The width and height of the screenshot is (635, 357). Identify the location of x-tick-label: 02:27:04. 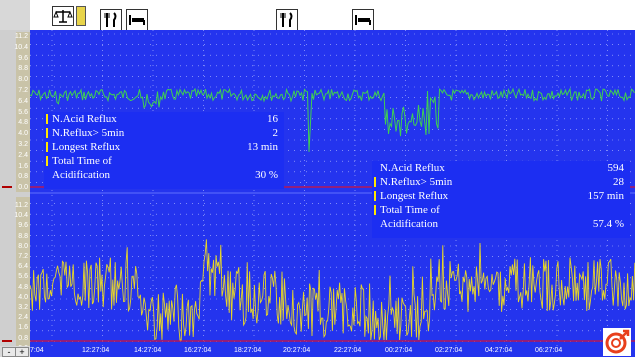
(449, 350).